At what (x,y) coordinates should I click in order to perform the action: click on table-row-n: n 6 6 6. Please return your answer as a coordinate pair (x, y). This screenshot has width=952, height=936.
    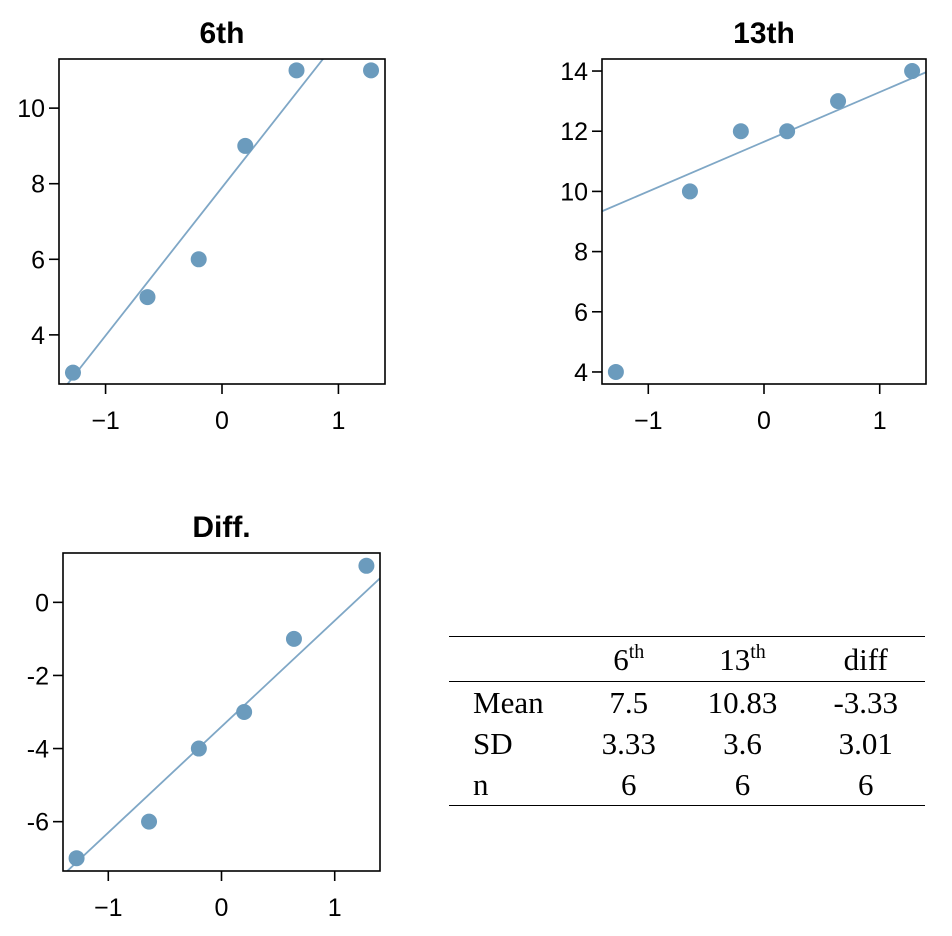
    Looking at the image, I should click on (687, 785).